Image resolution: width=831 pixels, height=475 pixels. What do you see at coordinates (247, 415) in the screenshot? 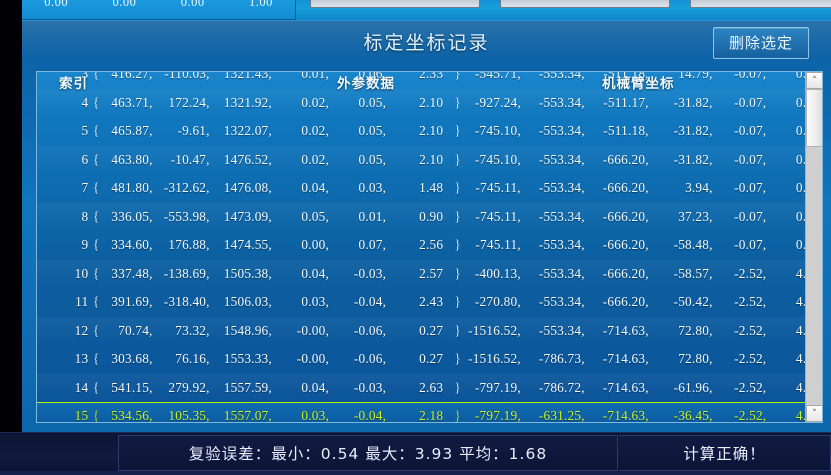
I see `cell-extrinsic-2: 1557.07,` at bounding box center [247, 415].